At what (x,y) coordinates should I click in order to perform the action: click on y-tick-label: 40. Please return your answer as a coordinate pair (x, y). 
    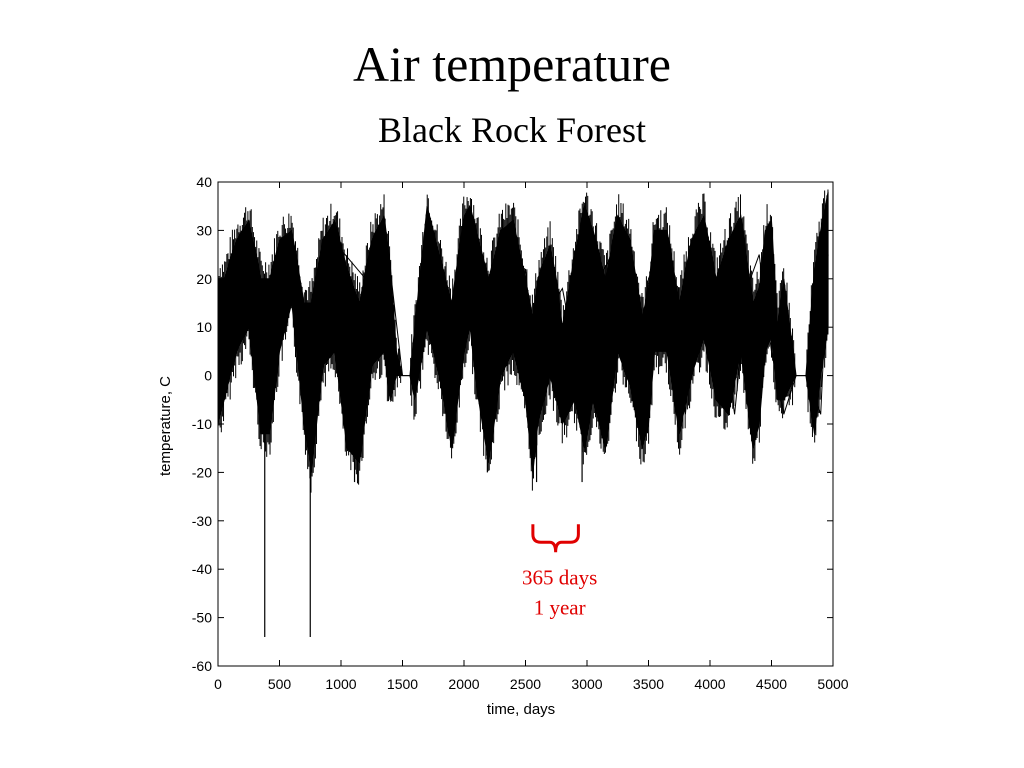
    Looking at the image, I should click on (204, 182).